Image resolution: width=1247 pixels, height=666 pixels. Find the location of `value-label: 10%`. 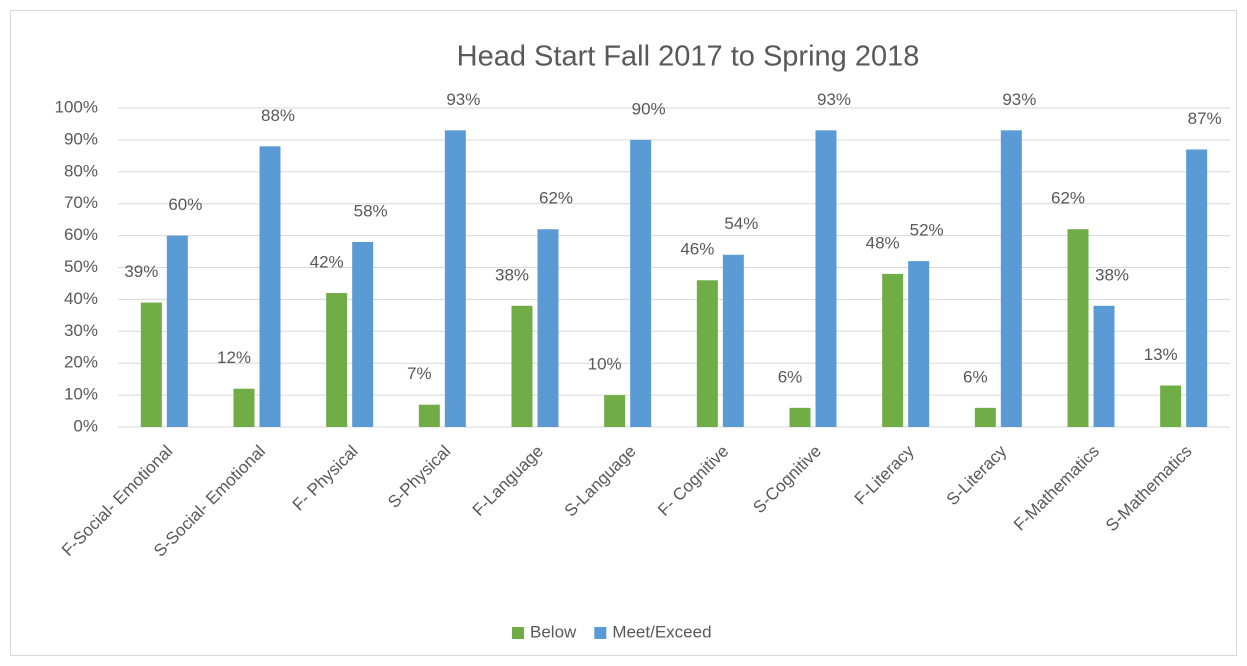

value-label: 10% is located at coordinates (605, 364).